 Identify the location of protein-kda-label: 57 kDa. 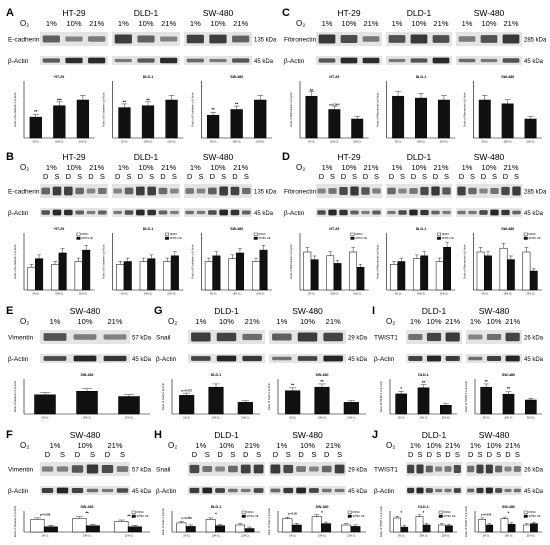
(142, 471).